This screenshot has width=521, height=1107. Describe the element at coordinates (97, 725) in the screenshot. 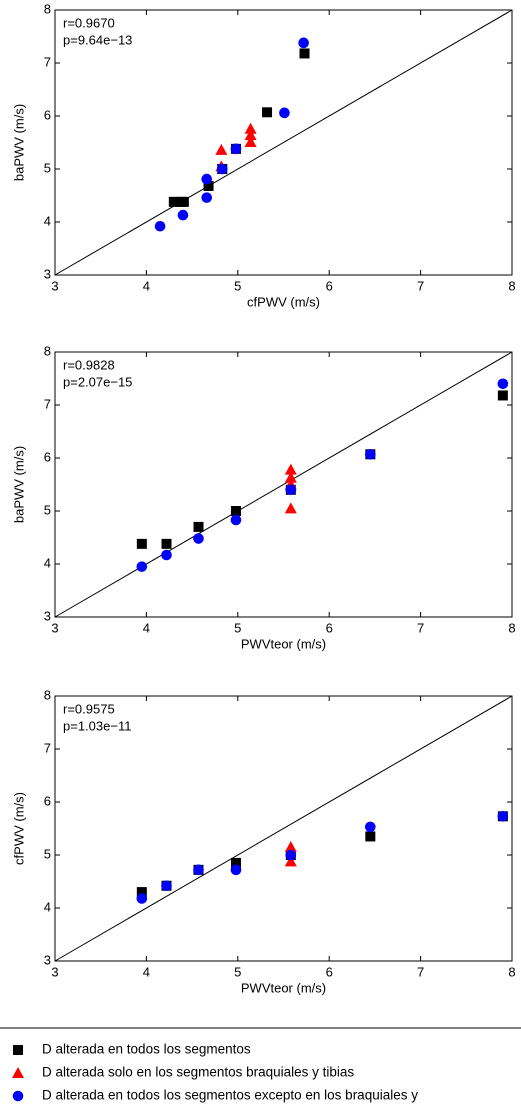

I see `annotation: p=1.03e−11` at that location.